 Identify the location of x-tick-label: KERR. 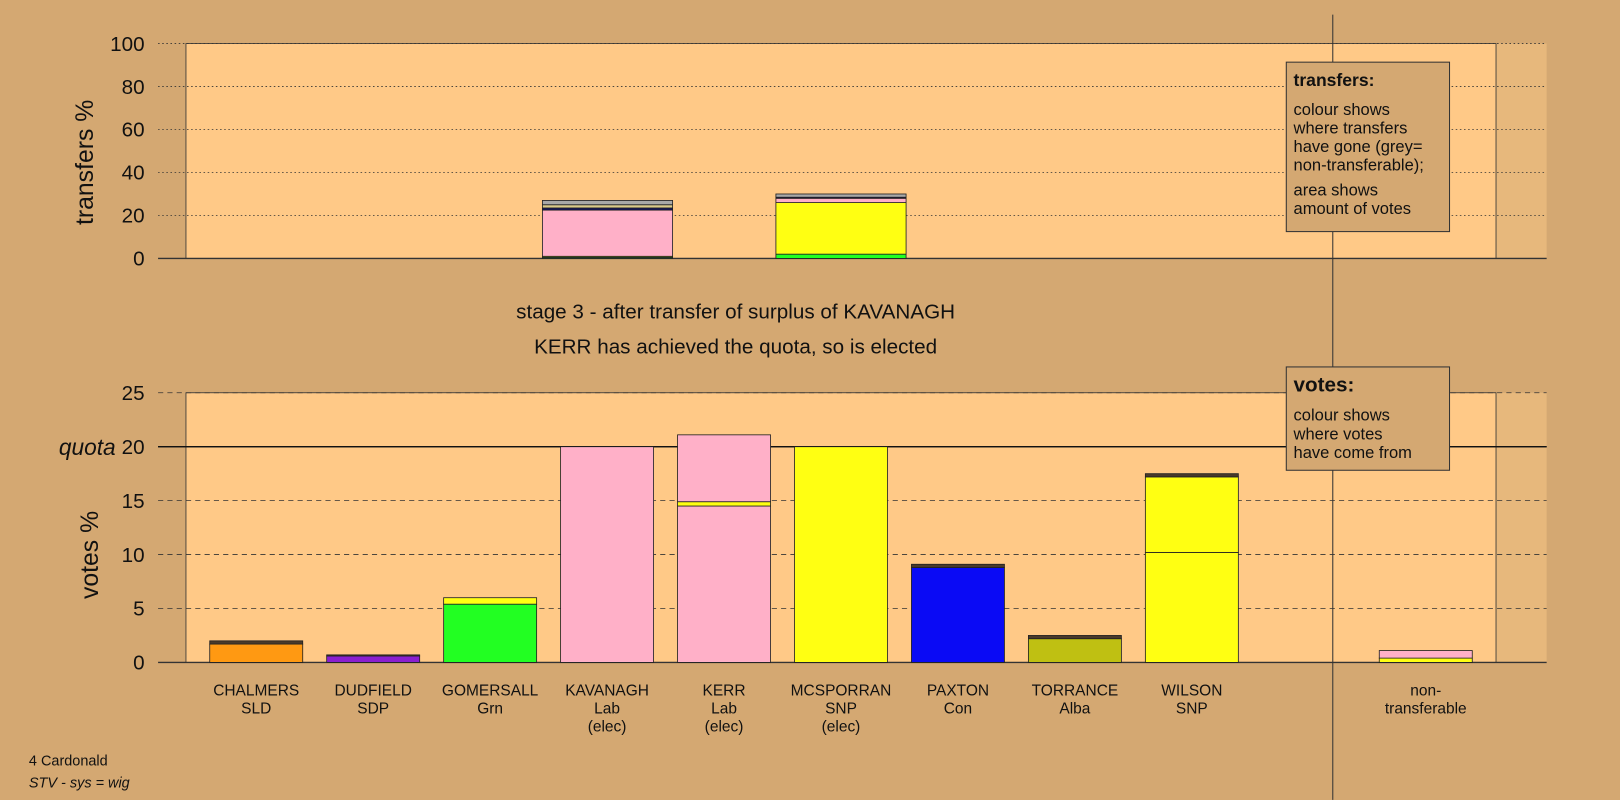
(724, 690).